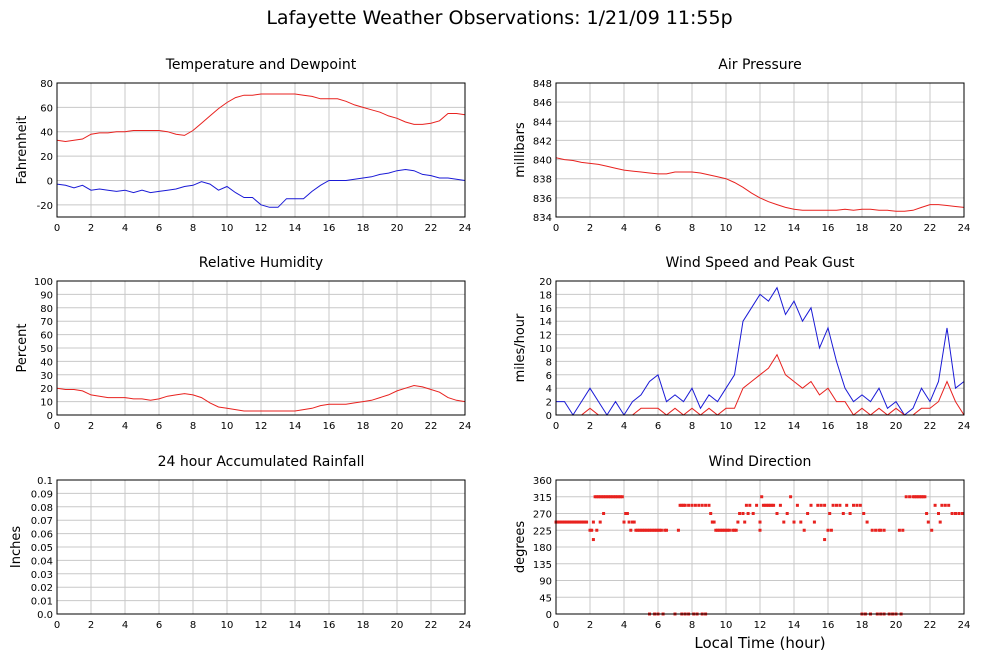 This screenshot has height=659, width=999. I want to click on y-tick-label: 848, so click(542, 84).